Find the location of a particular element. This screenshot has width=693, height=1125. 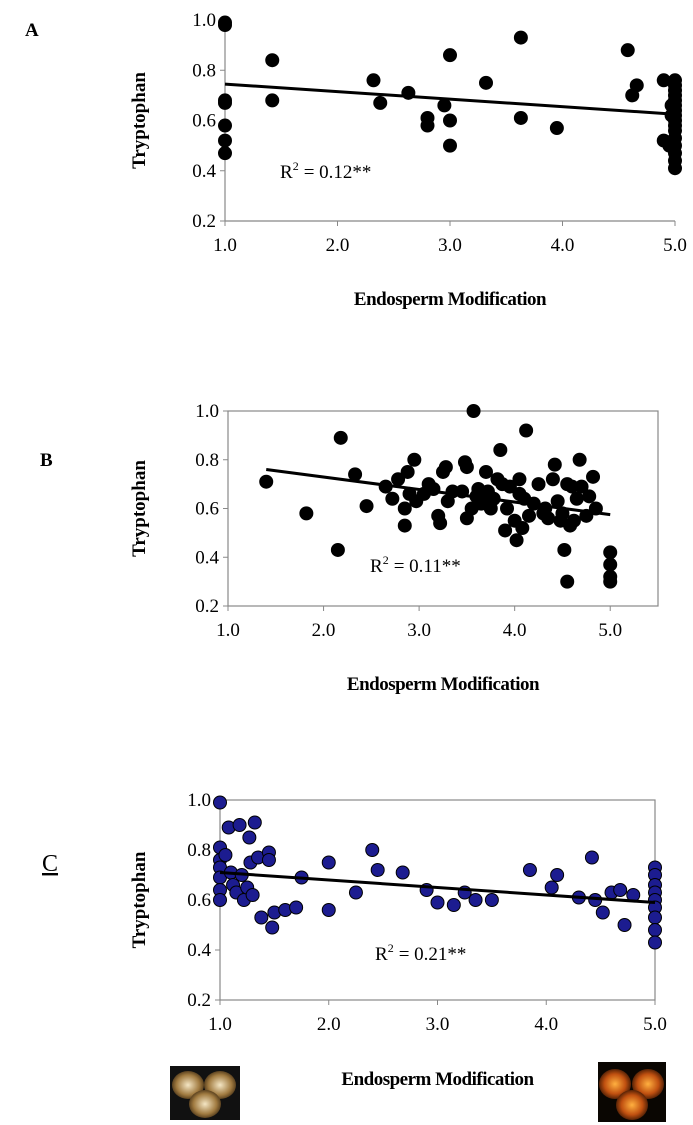

r-squared-value: = 0.11** is located at coordinates (427, 566).